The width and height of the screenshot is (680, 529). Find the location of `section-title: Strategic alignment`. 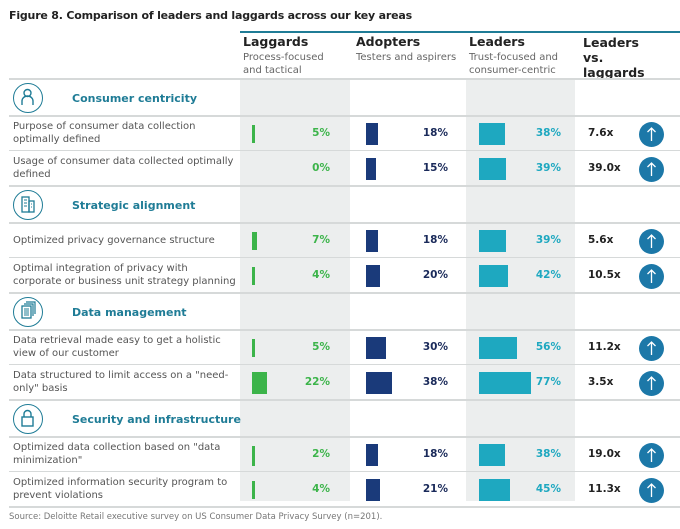

section-title: Strategic alignment is located at coordinates (134, 205).